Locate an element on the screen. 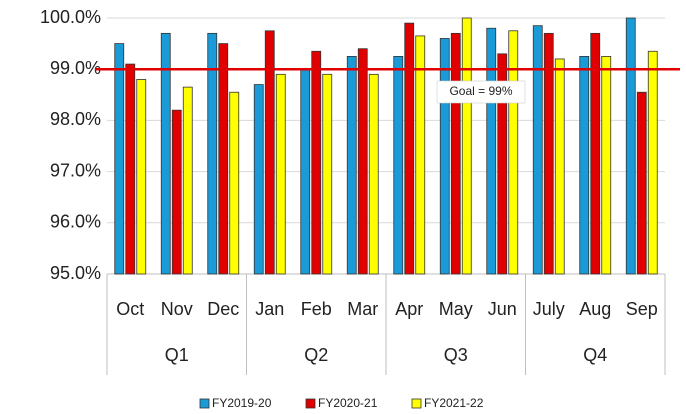 Image resolution: width=686 pixels, height=414 pixels. group-label: Q3 is located at coordinates (456, 355).